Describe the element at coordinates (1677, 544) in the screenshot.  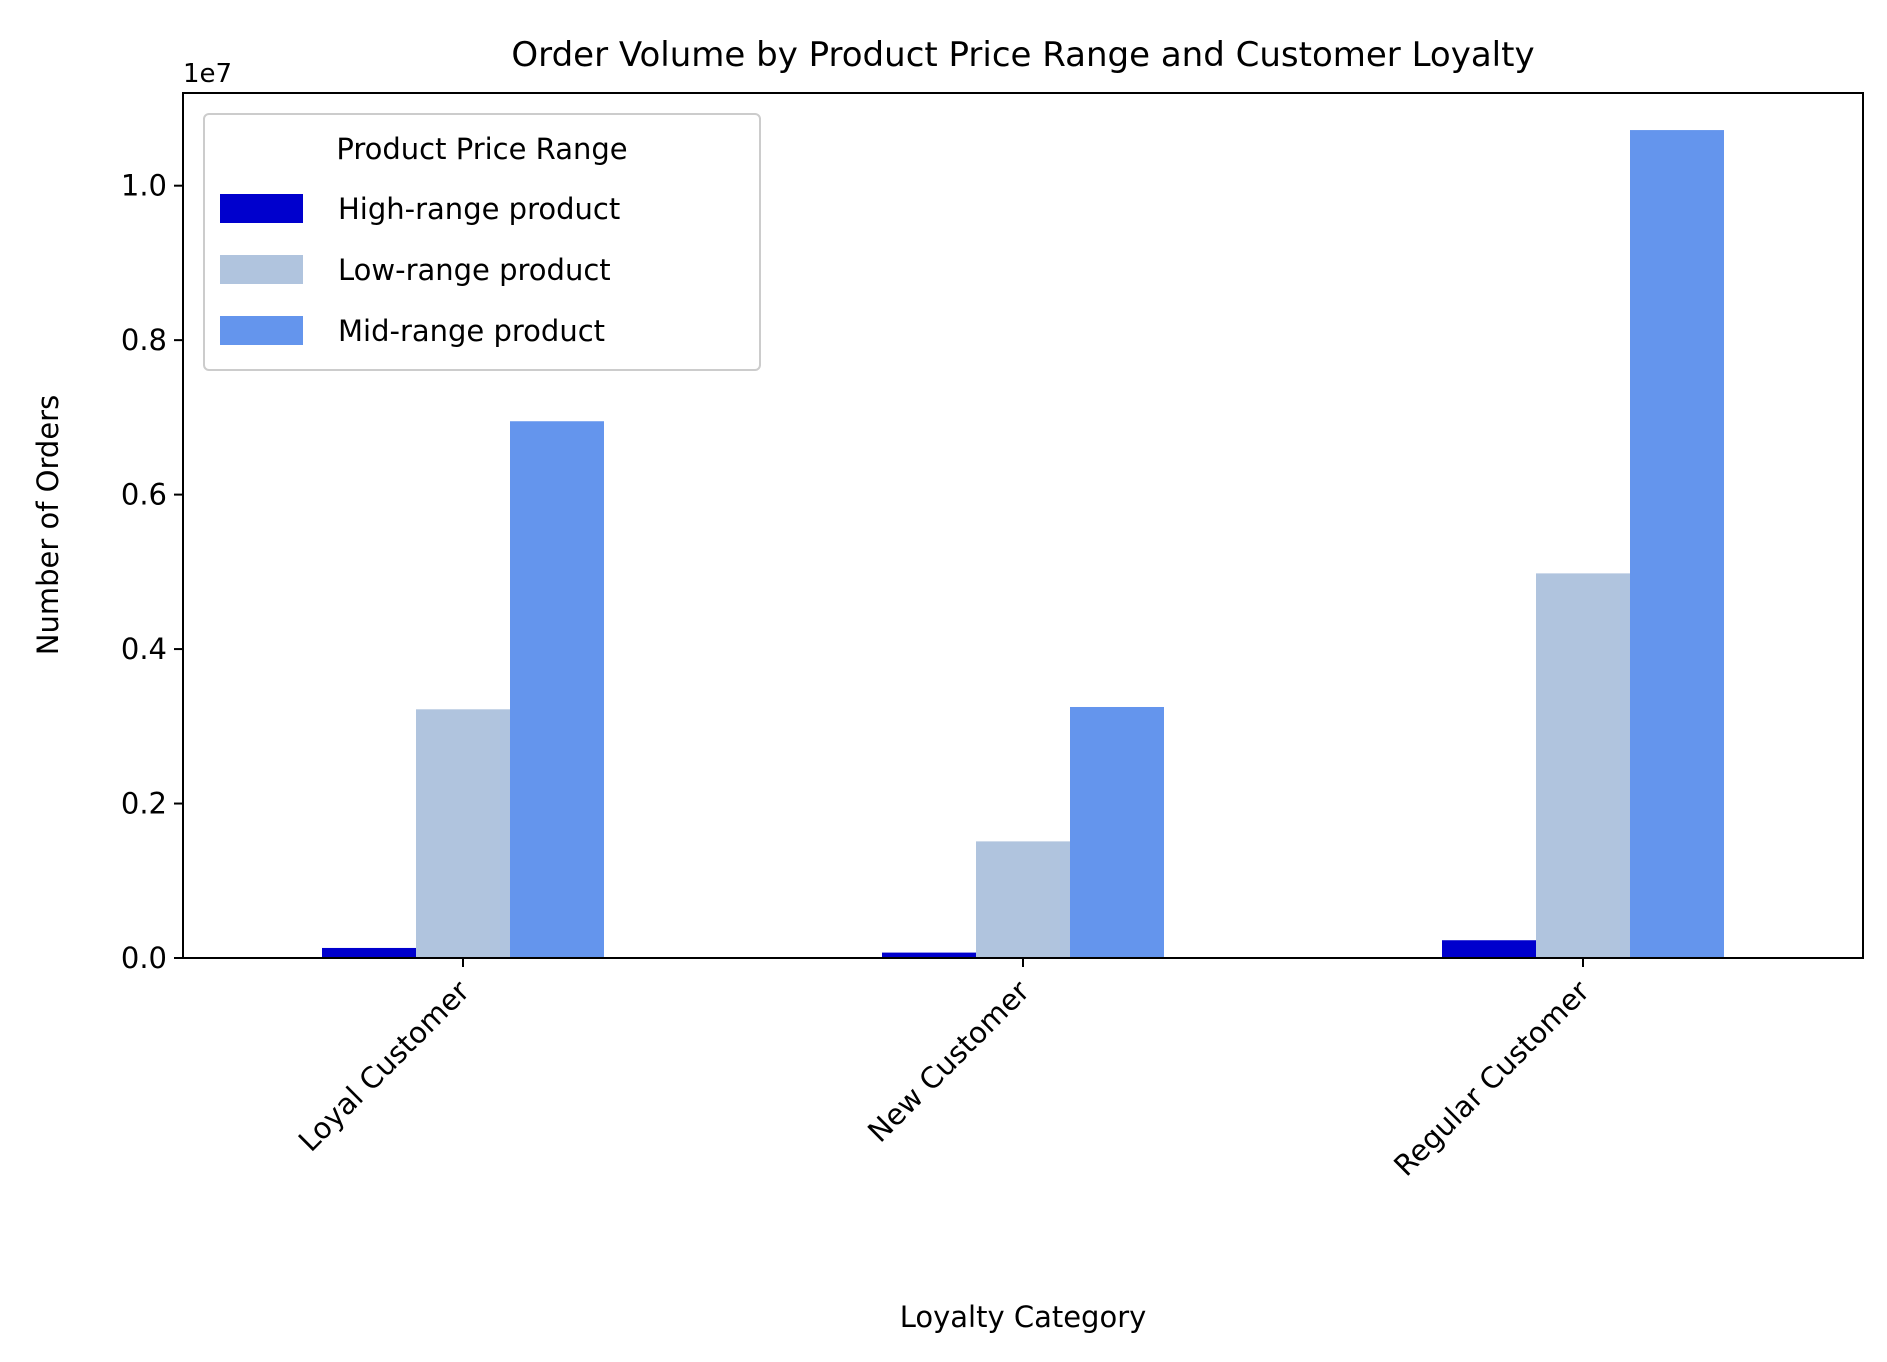
I see `bar-mid-range-product-regular-customer` at that location.